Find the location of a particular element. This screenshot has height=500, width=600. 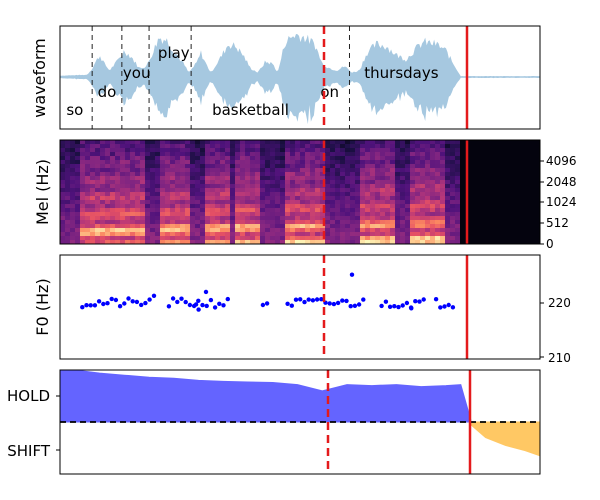

f0-point is located at coordinates (263, 305).